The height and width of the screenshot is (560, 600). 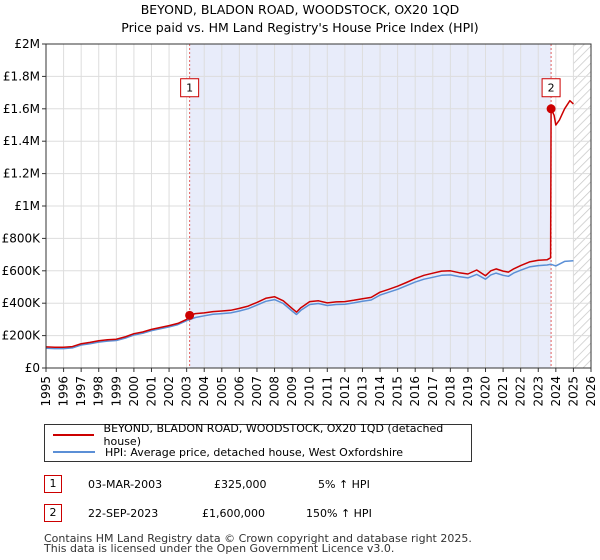 I want to click on legend-swatch-property, so click(x=73, y=435).